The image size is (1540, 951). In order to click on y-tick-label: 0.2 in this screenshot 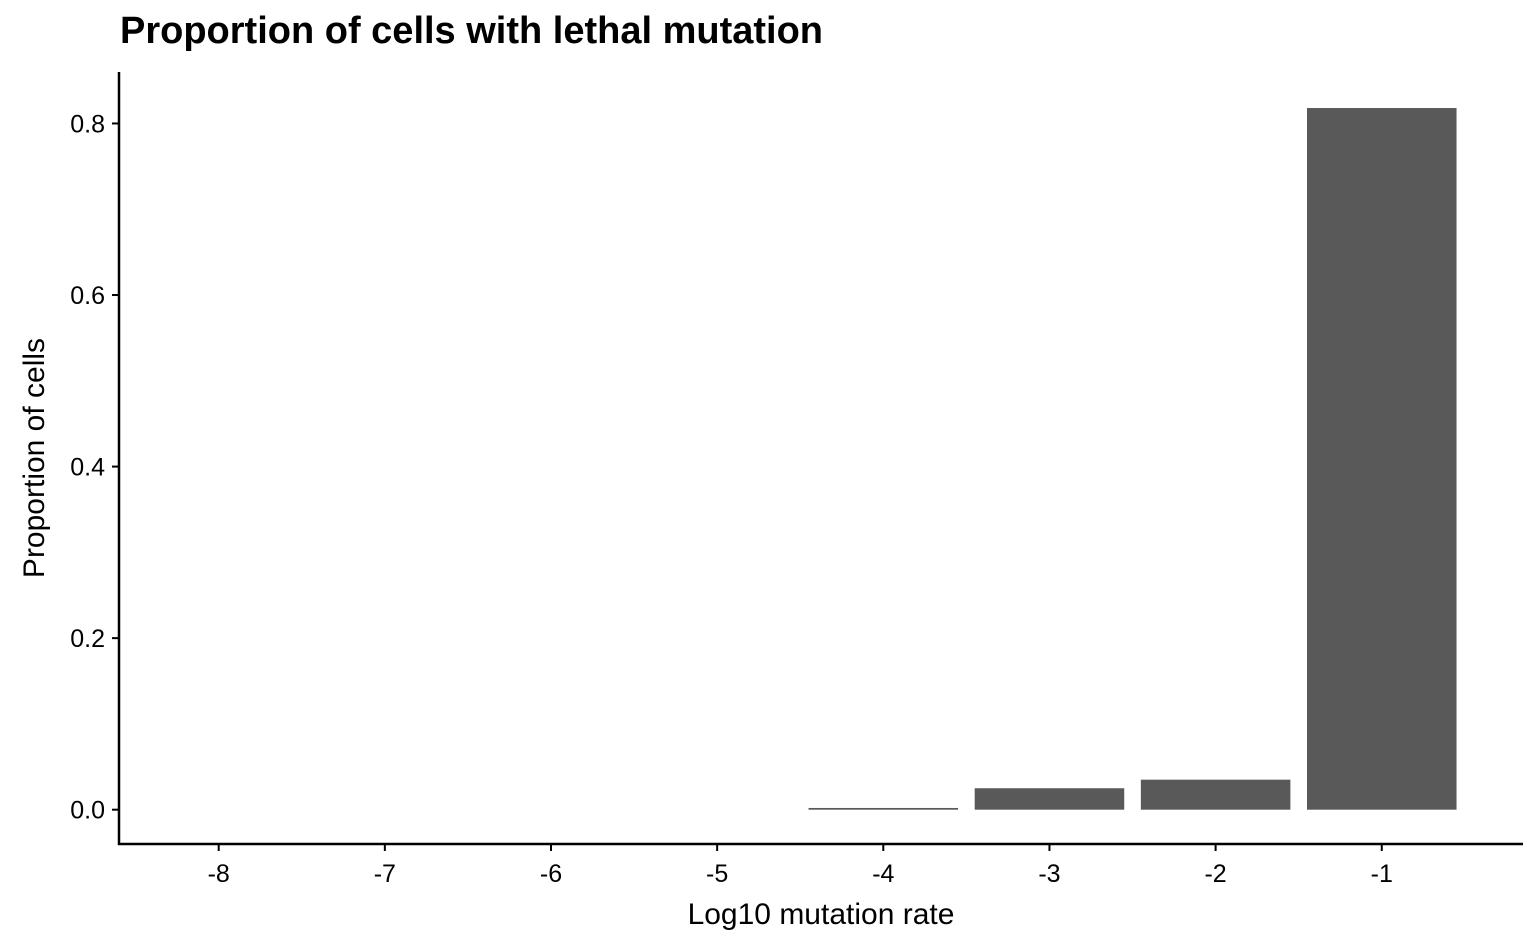, I will do `click(87, 639)`.